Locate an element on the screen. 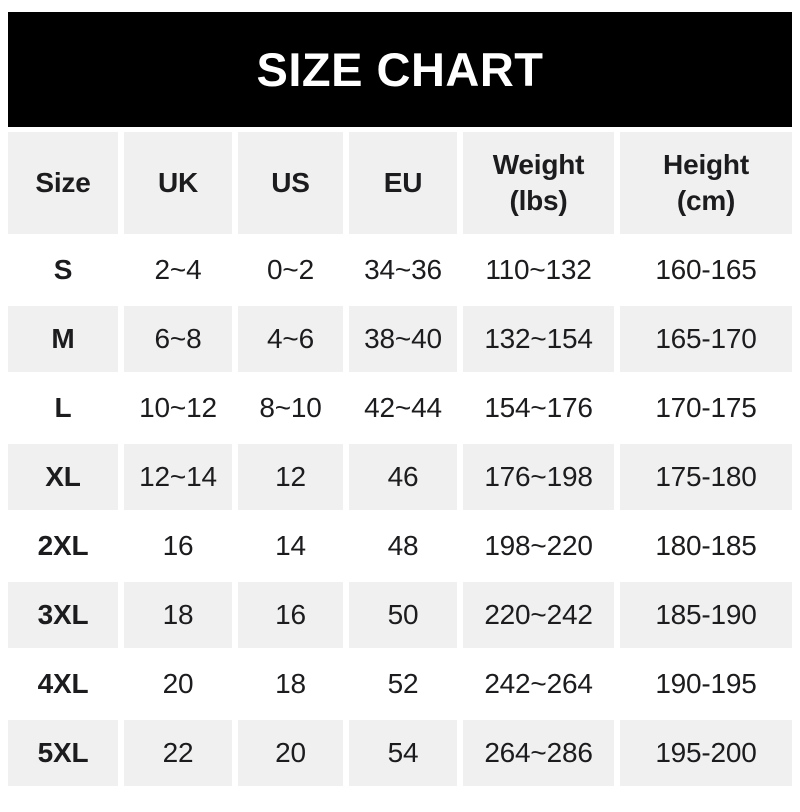 The width and height of the screenshot is (800, 812). cell-eu: 52 is located at coordinates (403, 683).